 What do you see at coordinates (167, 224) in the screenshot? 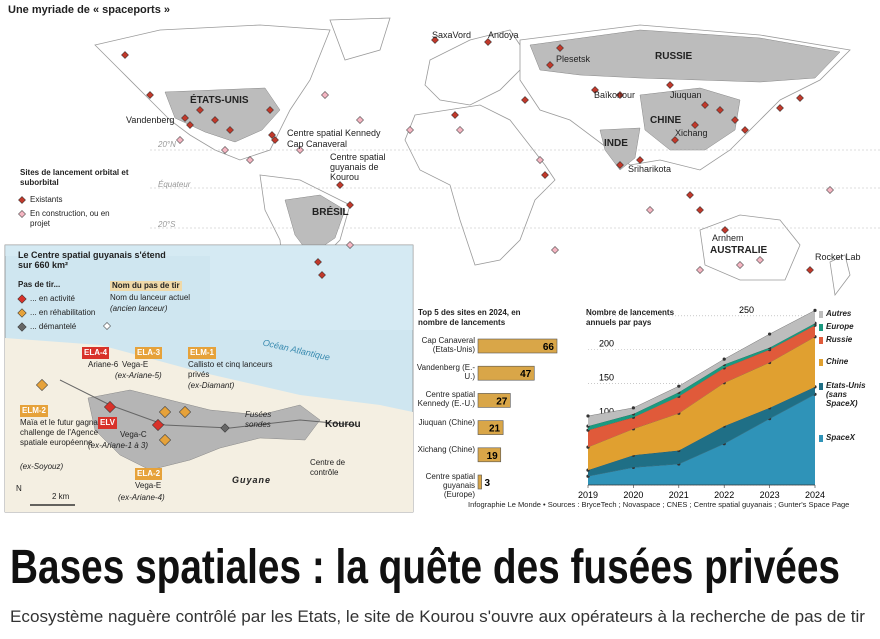
I see `parallel-label: 20°S` at bounding box center [167, 224].